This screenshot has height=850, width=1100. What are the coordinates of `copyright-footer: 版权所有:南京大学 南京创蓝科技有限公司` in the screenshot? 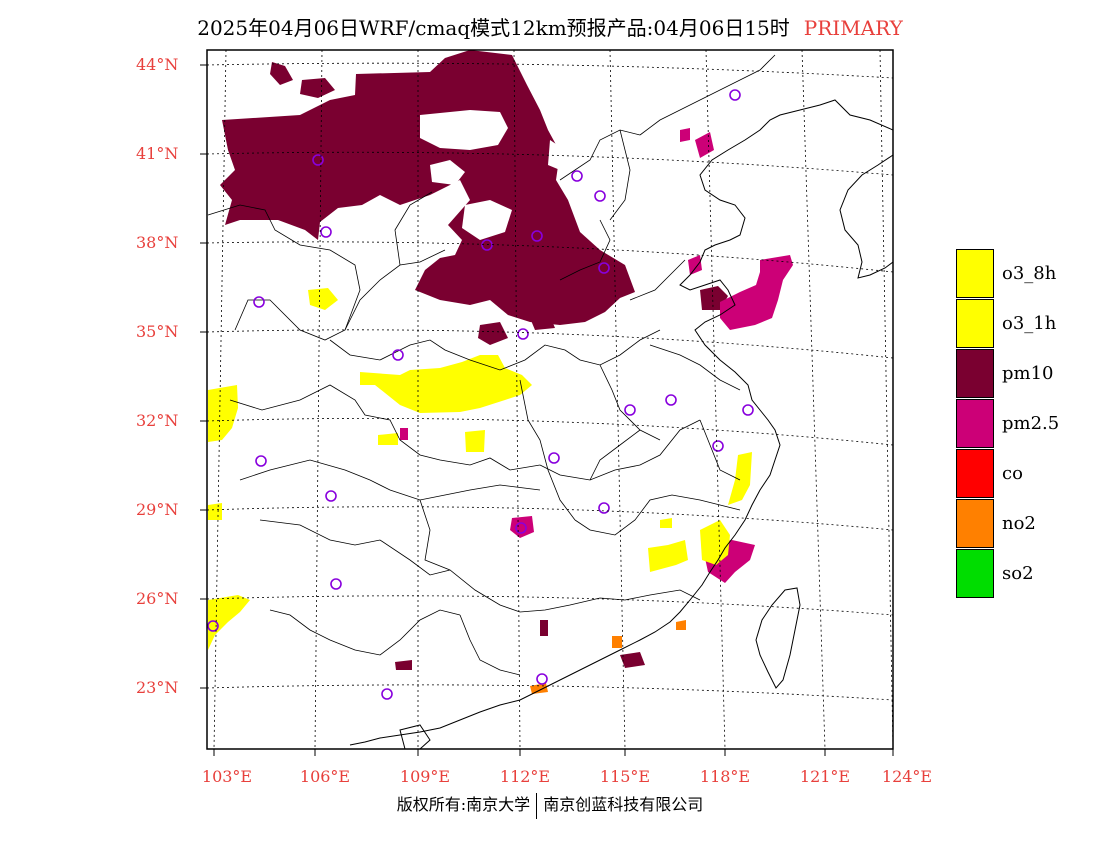 It's located at (550, 805).